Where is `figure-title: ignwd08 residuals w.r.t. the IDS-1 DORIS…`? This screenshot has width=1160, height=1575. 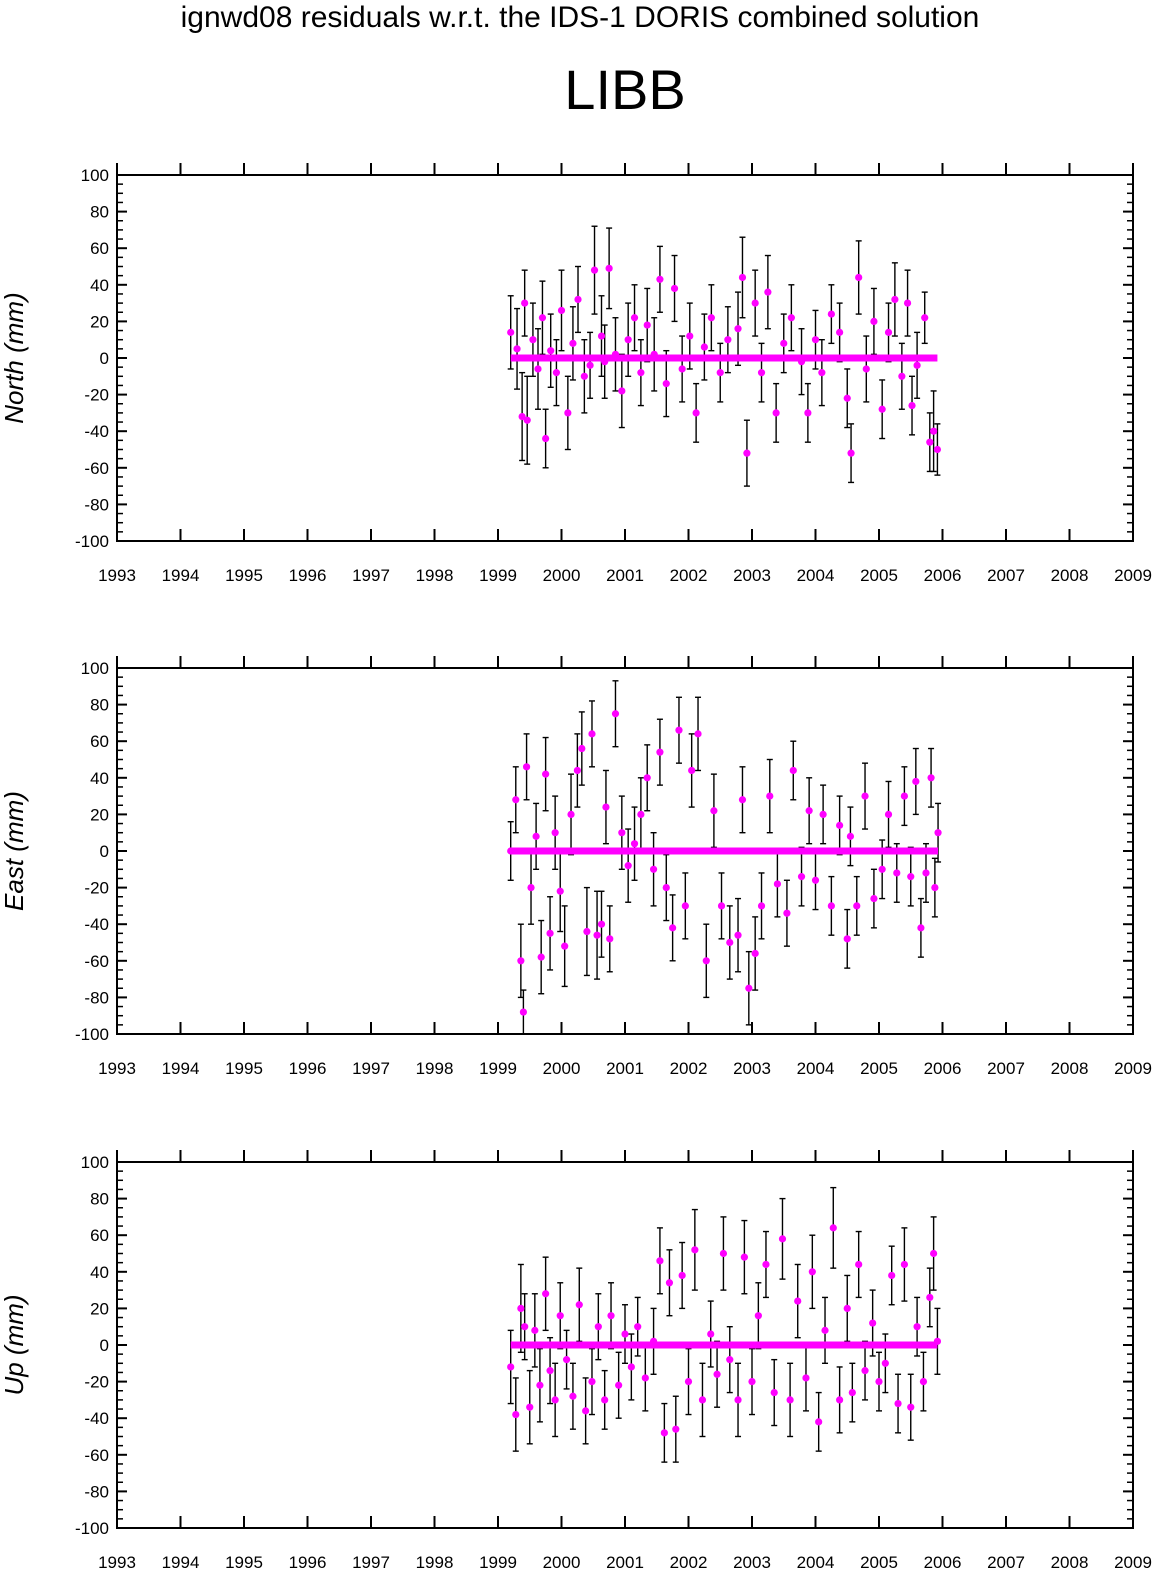
figure-title: ignwd08 residuals w.r.t. the IDS-1 DORIS… is located at coordinates (580, 17).